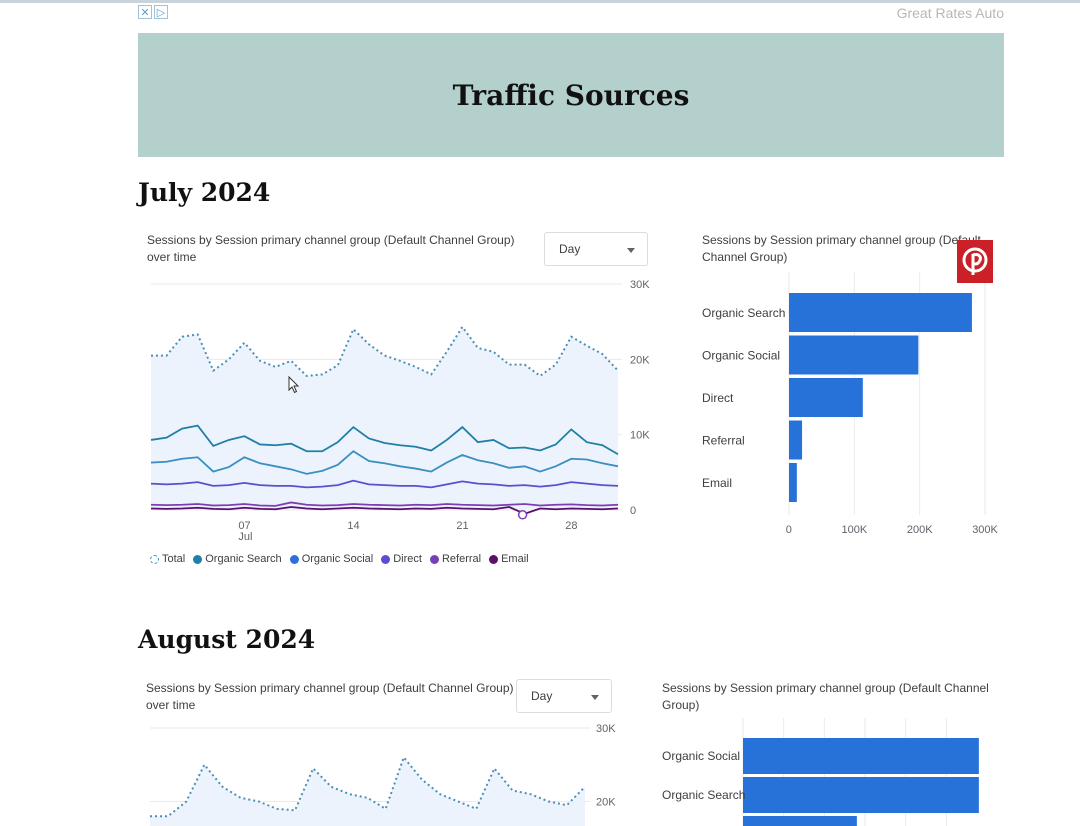 This screenshot has width=1080, height=826. What do you see at coordinates (462, 526) in the screenshot?
I see `x-tick-label: 21` at bounding box center [462, 526].